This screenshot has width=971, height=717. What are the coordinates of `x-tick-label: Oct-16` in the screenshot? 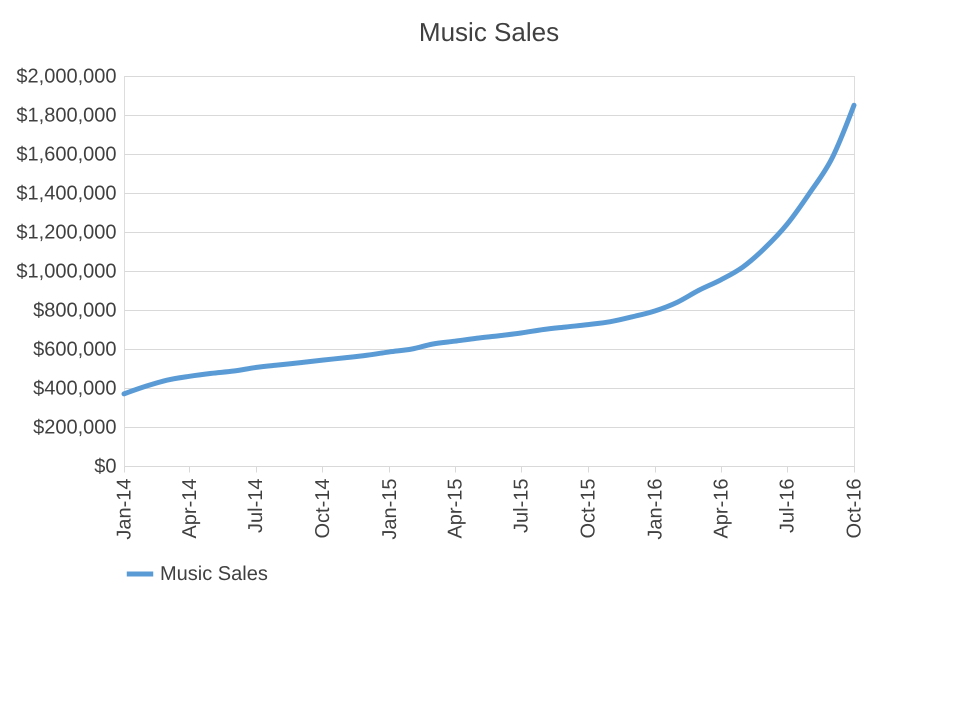 It's located at (855, 508).